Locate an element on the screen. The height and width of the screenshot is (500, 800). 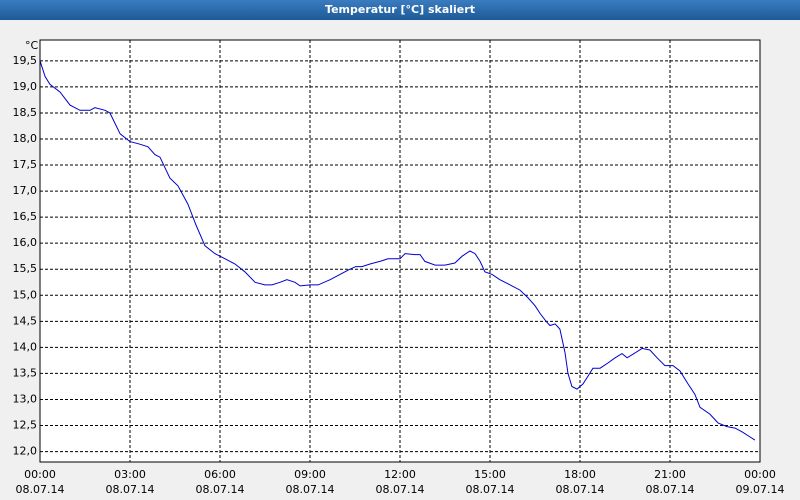
y-tick-label: 18,5 is located at coordinates (25, 112).